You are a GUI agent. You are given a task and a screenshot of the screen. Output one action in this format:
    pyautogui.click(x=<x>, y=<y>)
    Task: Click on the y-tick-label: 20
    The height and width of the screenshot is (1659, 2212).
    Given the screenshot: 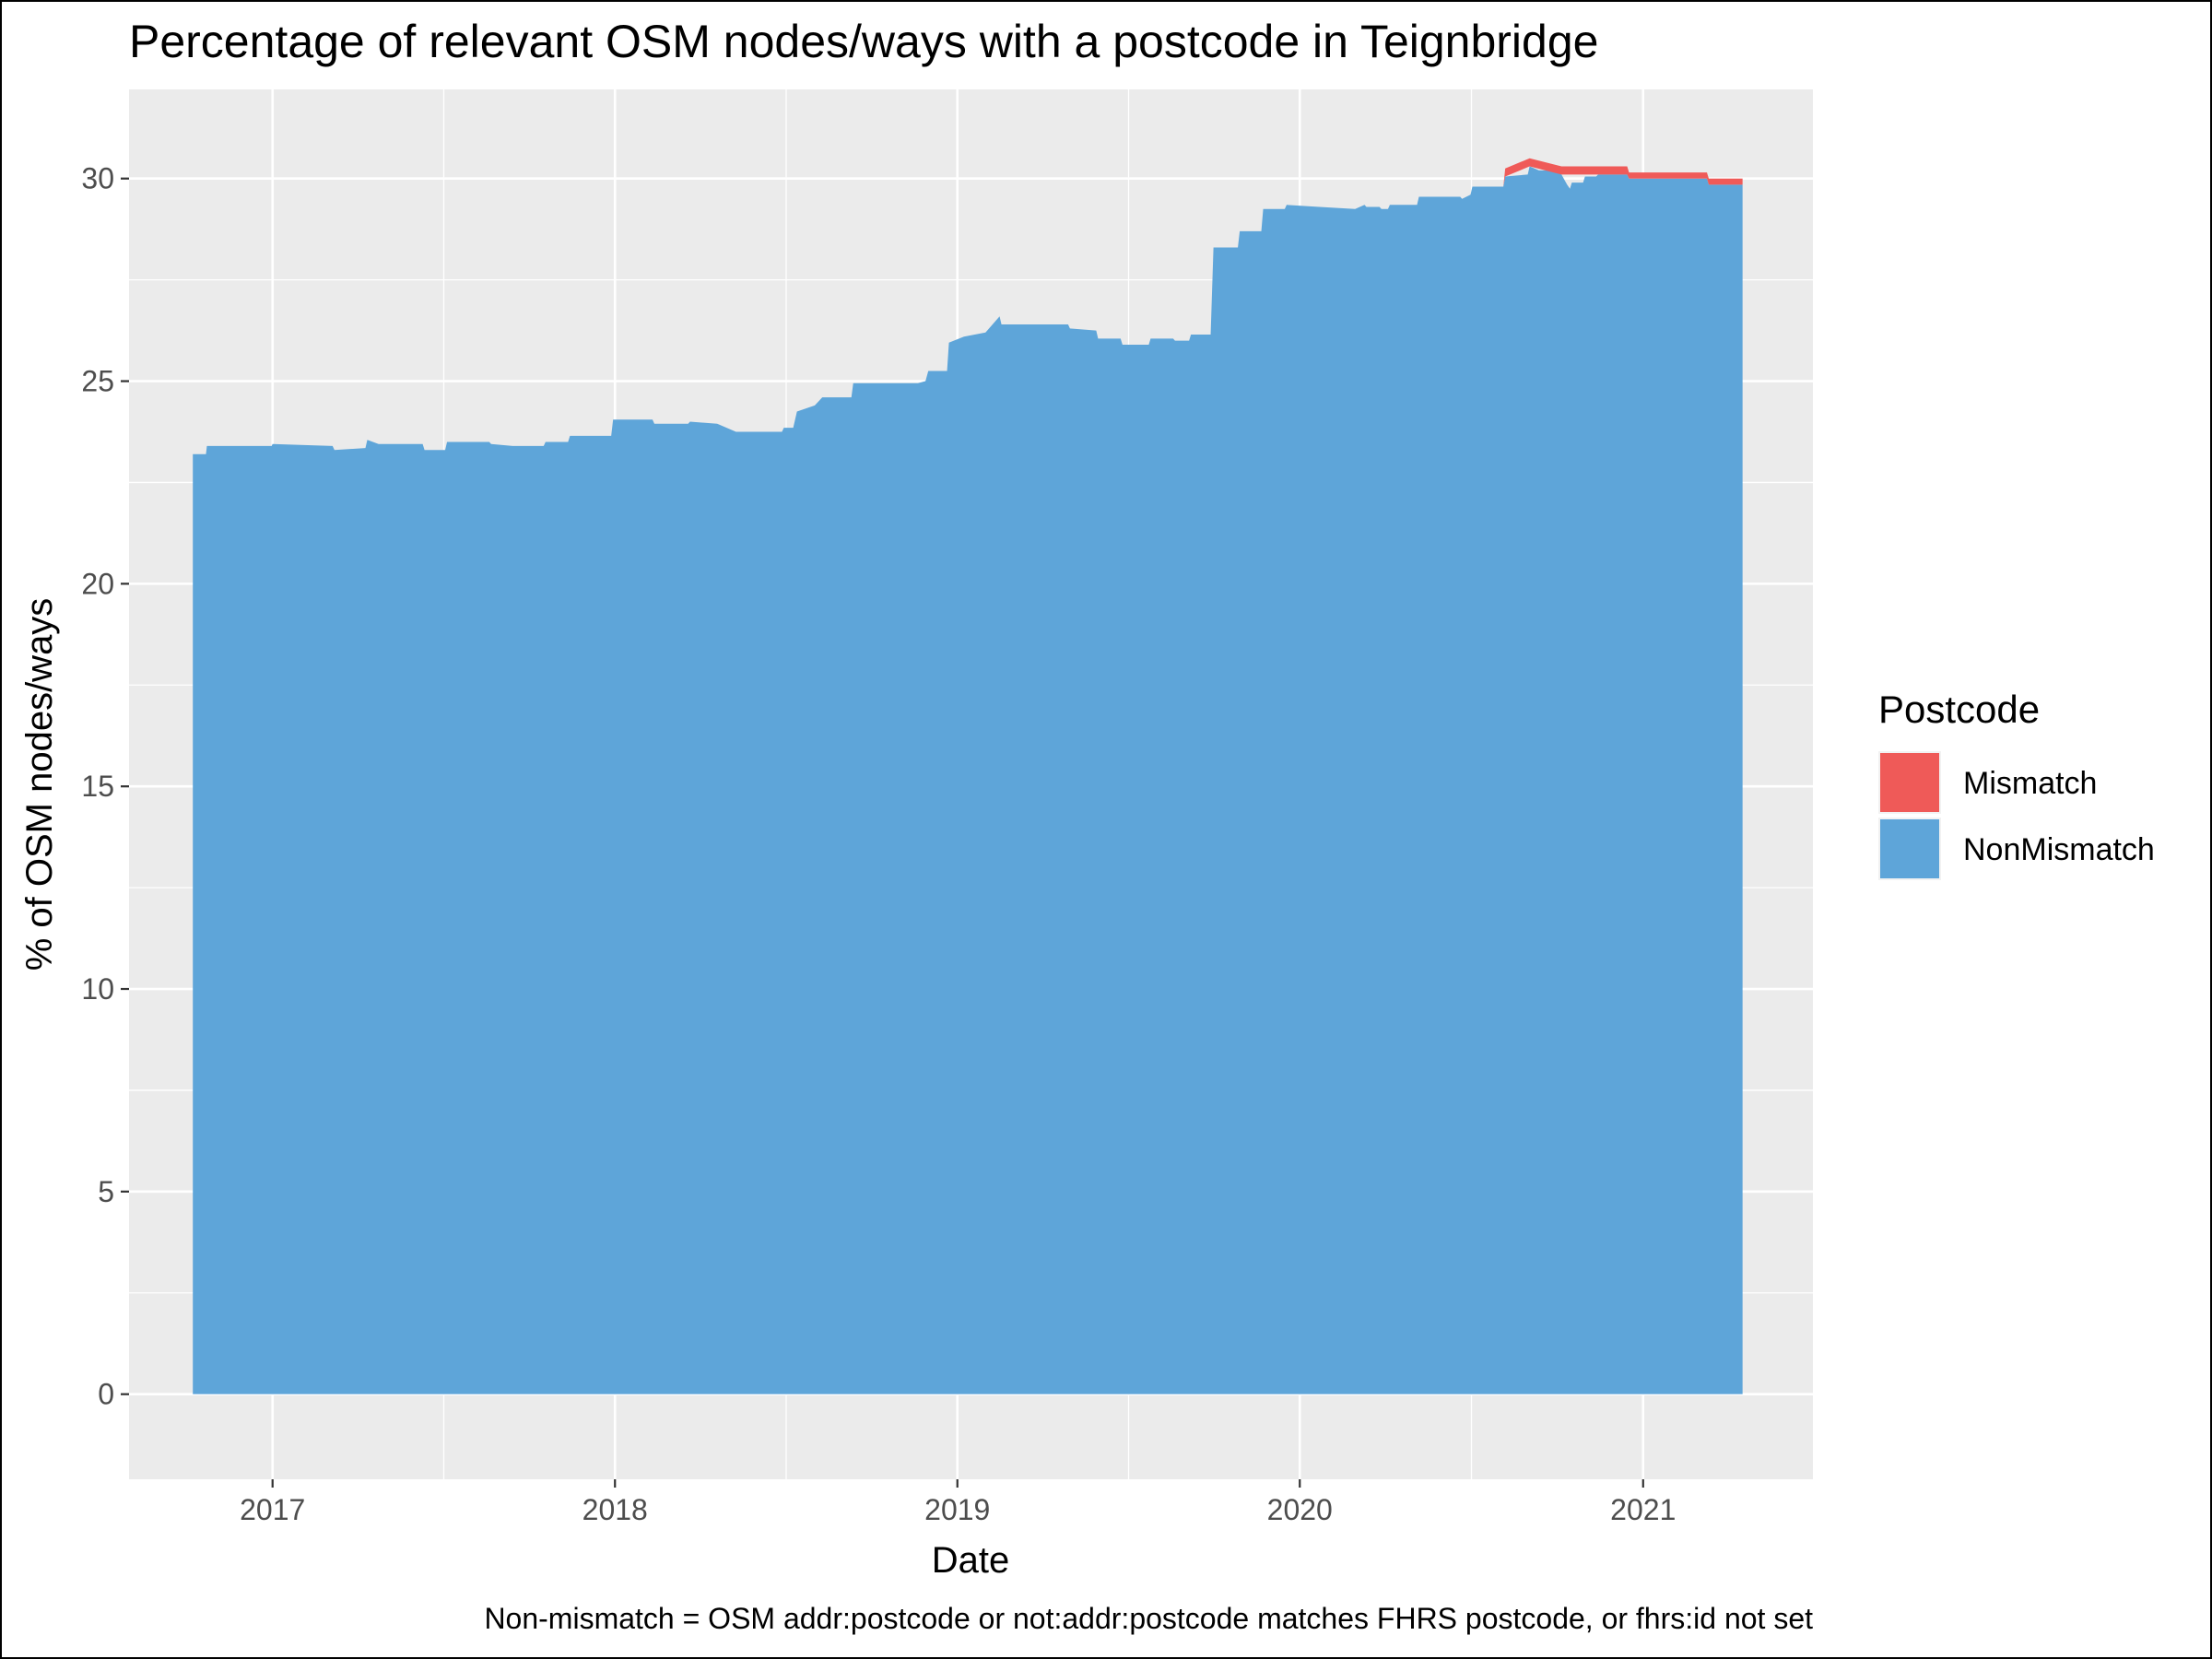 What is the action you would take?
    pyautogui.click(x=97, y=583)
    